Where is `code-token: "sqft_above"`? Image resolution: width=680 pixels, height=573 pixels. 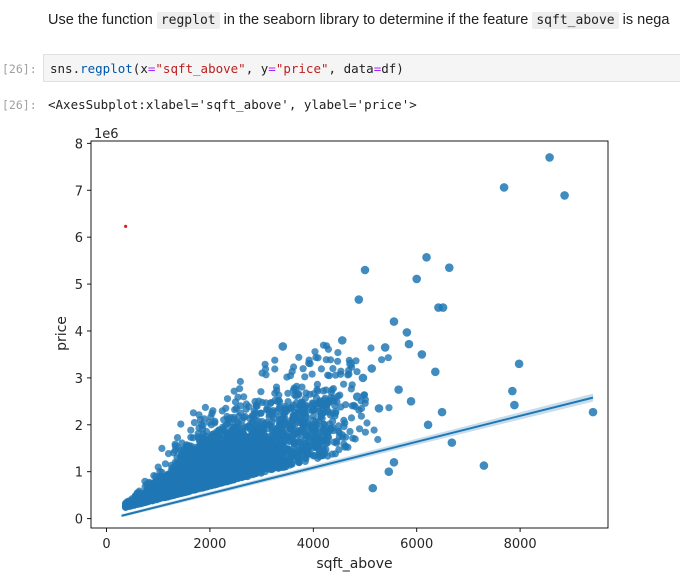
code-token: "sqft_above" is located at coordinates (200, 68).